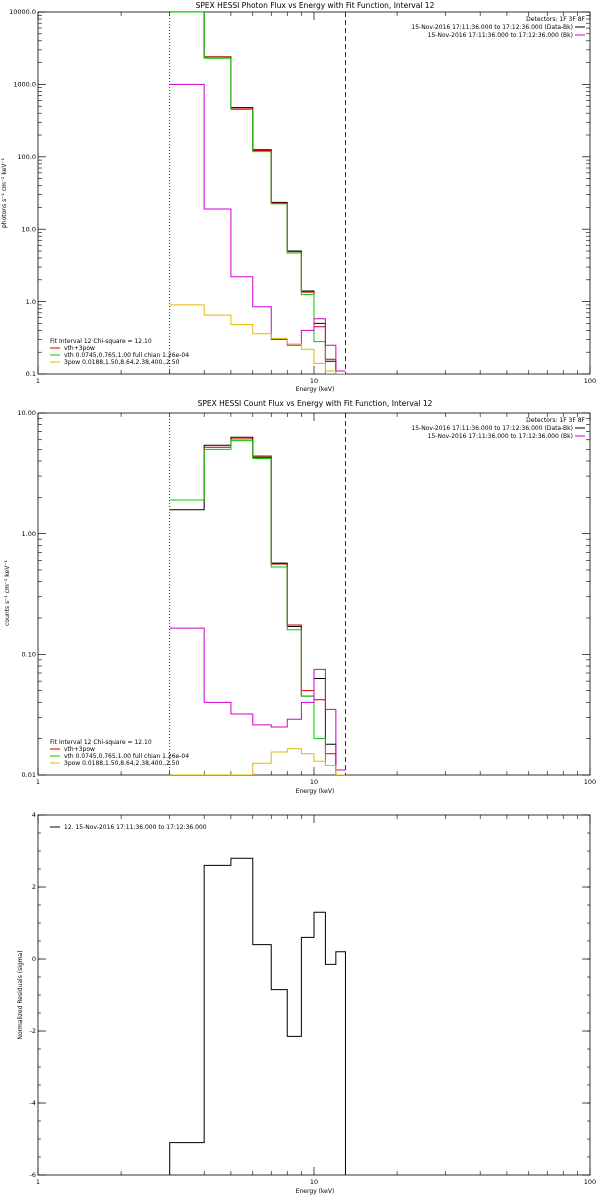 The image size is (600, 1200). What do you see at coordinates (315, 389) in the screenshot?
I see `photon-flux-xlabel: Energy (keV)` at bounding box center [315, 389].